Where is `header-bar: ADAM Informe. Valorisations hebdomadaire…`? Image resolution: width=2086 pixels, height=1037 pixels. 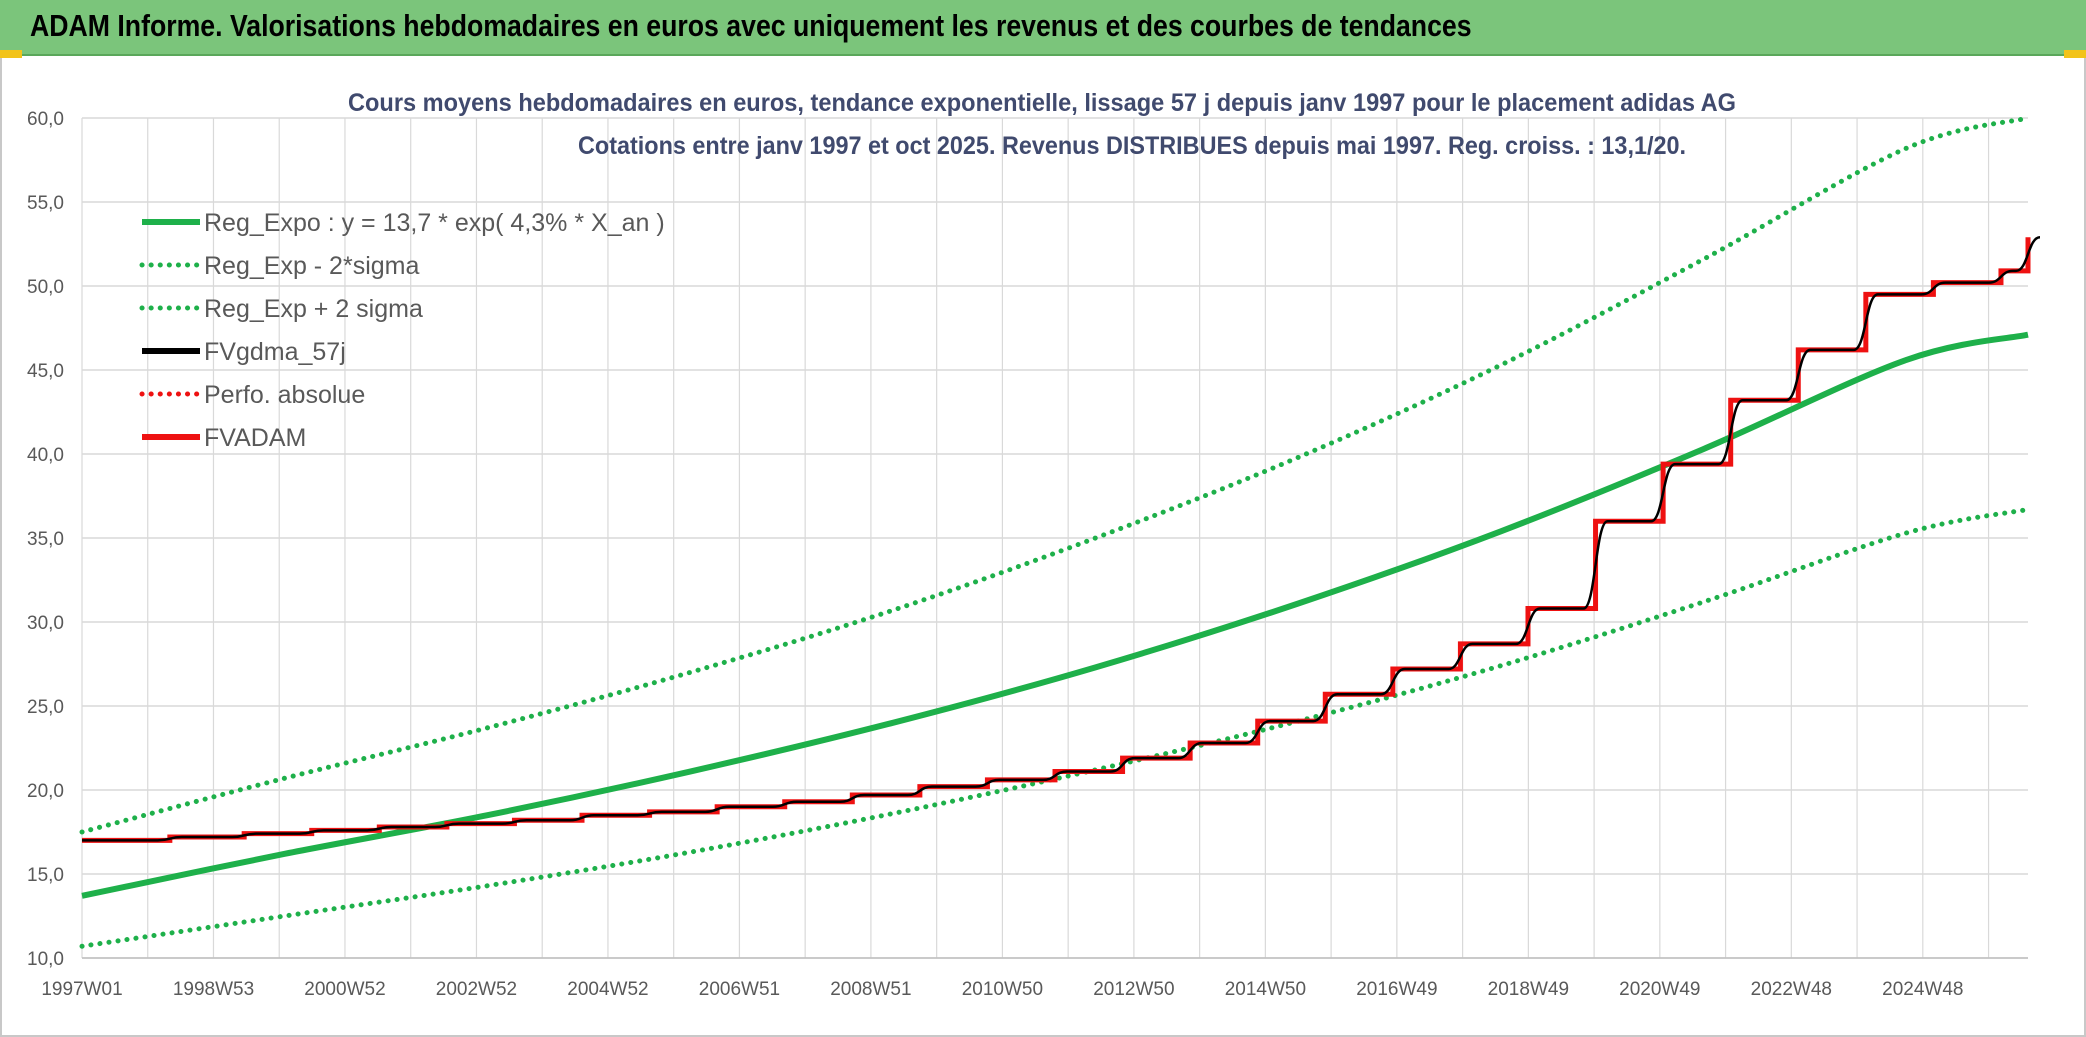
header-bar: ADAM Informe. Valorisations hebdomadaire… is located at coordinates (1043, 29).